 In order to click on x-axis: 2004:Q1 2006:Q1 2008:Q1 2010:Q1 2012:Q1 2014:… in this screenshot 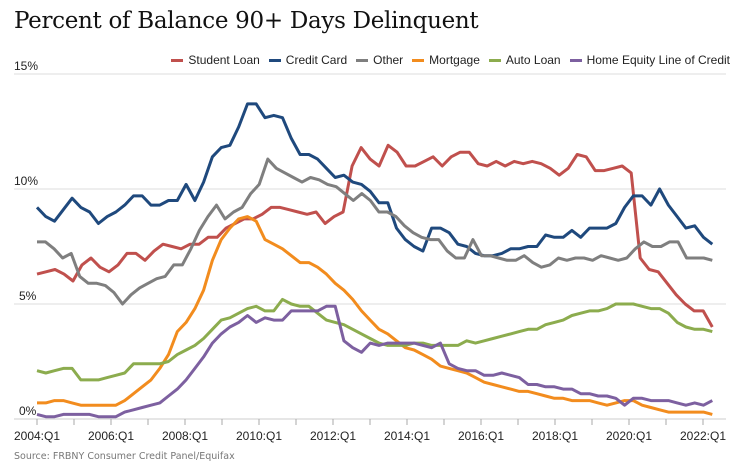, I will do `click(370, 431)`.